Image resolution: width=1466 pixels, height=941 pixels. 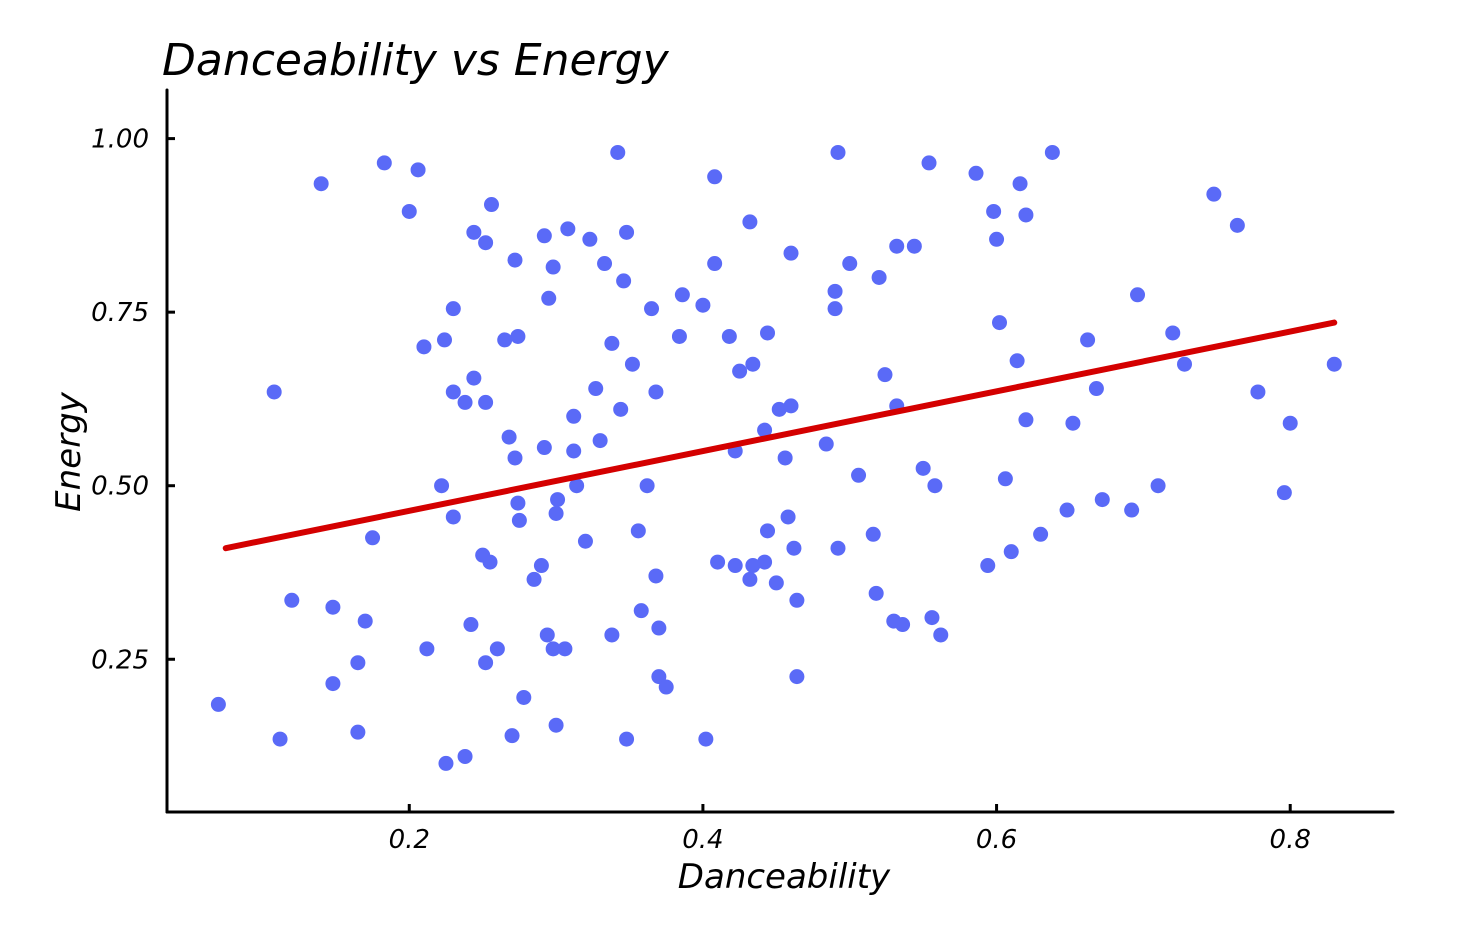 I want to click on y-tick-label: 1.00, so click(x=120, y=140).